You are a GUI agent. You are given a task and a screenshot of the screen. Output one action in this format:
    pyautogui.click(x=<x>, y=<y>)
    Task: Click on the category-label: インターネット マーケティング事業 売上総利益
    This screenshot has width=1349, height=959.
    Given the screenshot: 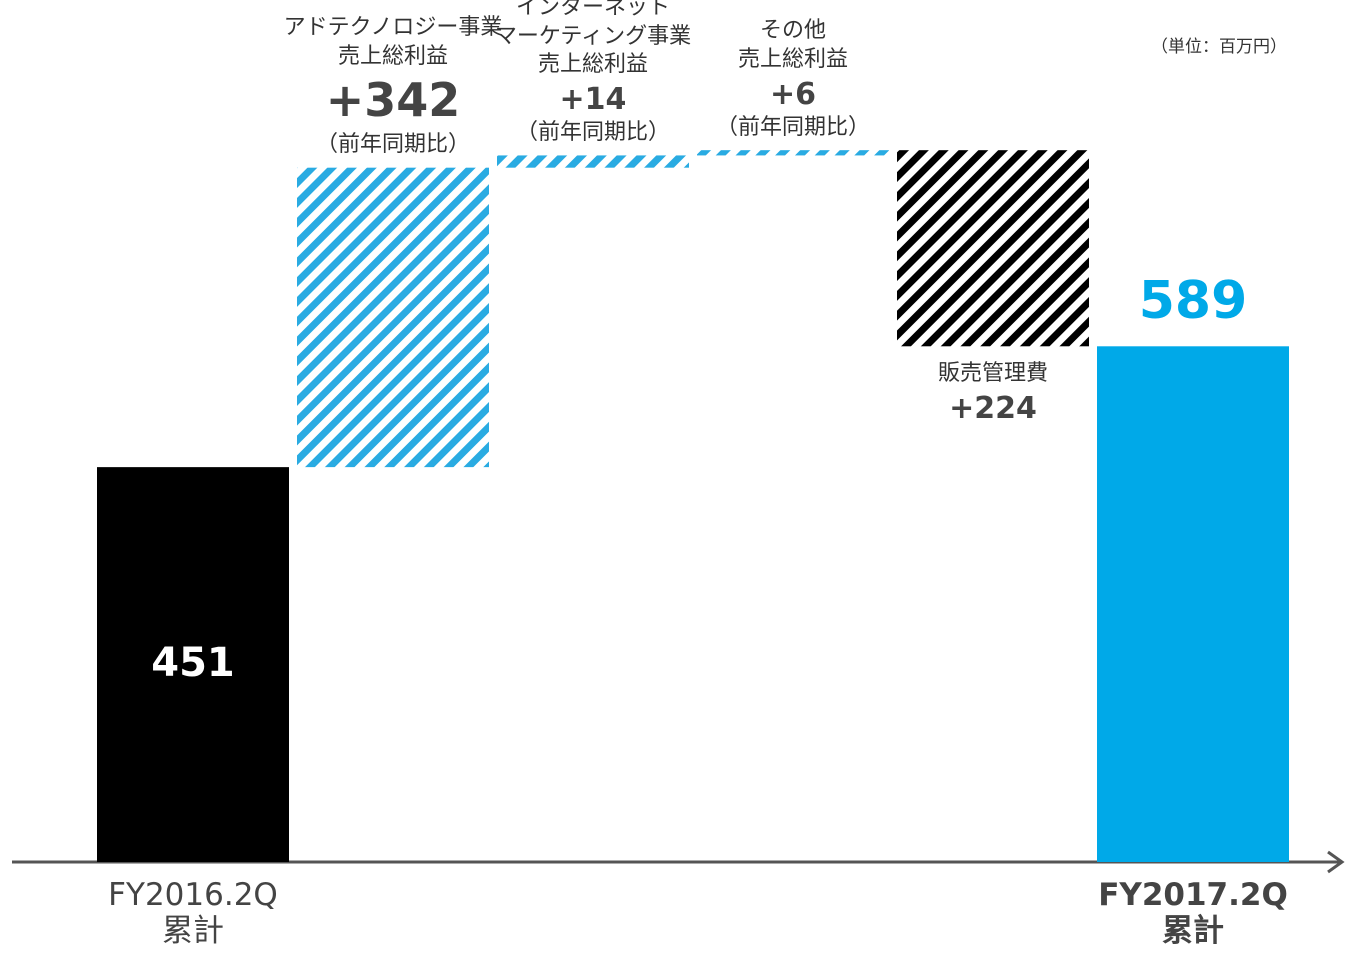 What is the action you would take?
    pyautogui.click(x=593, y=39)
    